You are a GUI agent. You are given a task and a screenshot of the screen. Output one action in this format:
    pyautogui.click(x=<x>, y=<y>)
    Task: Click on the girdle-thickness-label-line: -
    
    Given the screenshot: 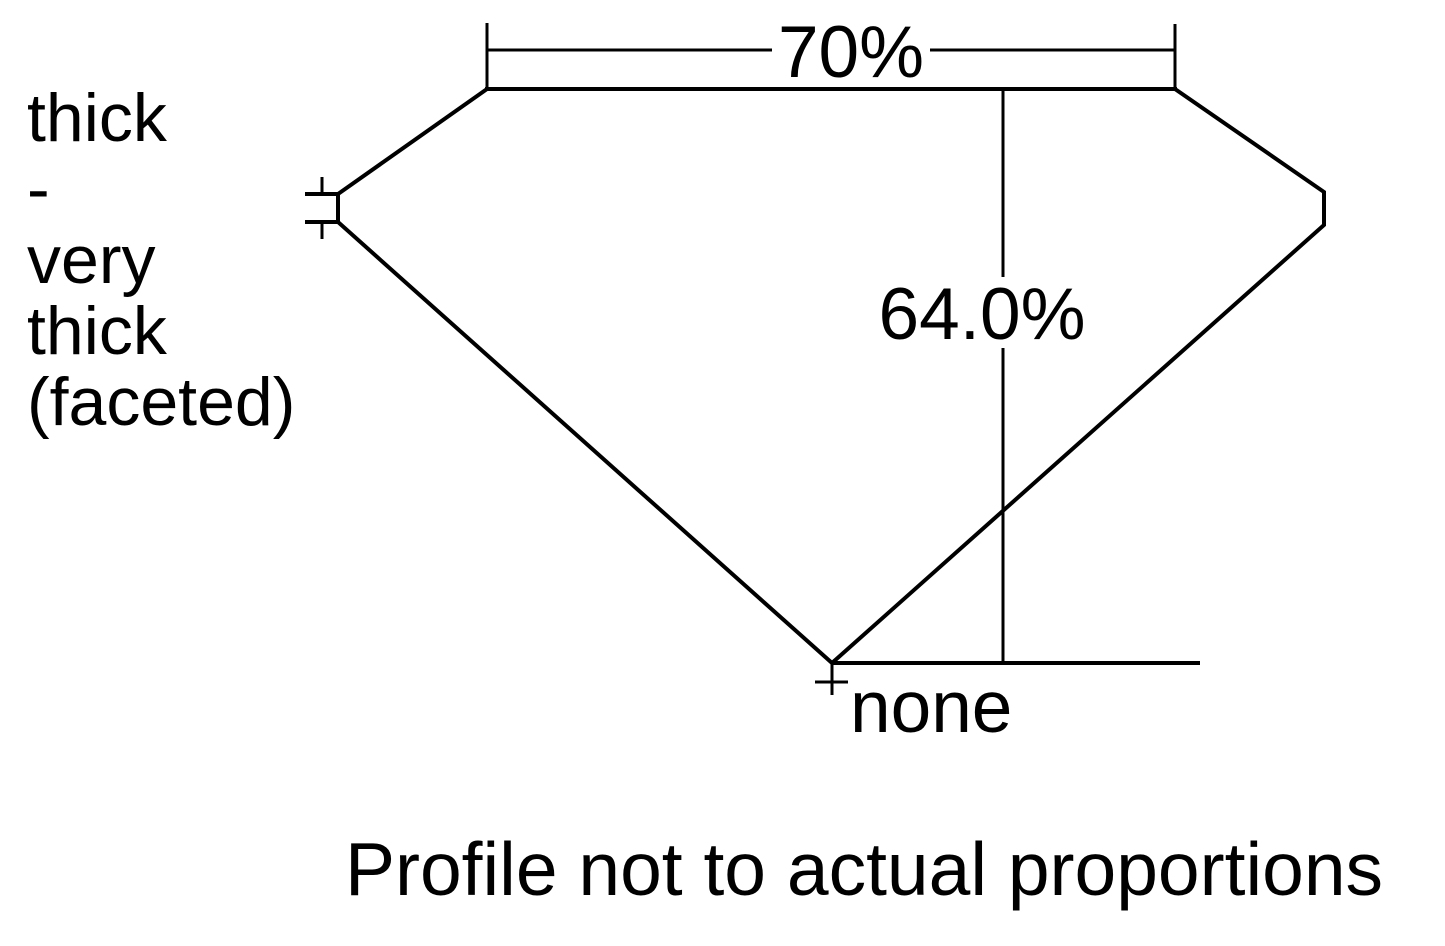 What is the action you would take?
    pyautogui.click(x=38, y=189)
    